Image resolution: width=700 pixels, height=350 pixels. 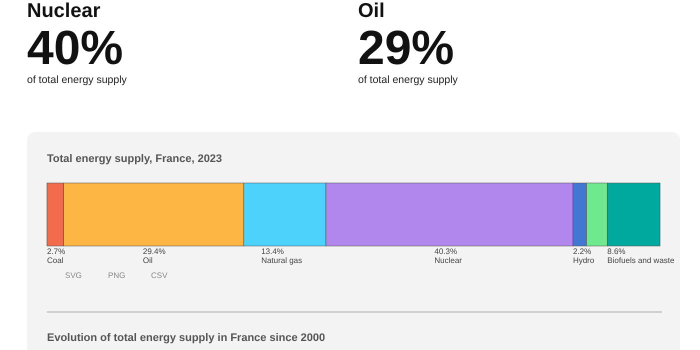 What do you see at coordinates (117, 275) in the screenshot?
I see `text: PNG` at bounding box center [117, 275].